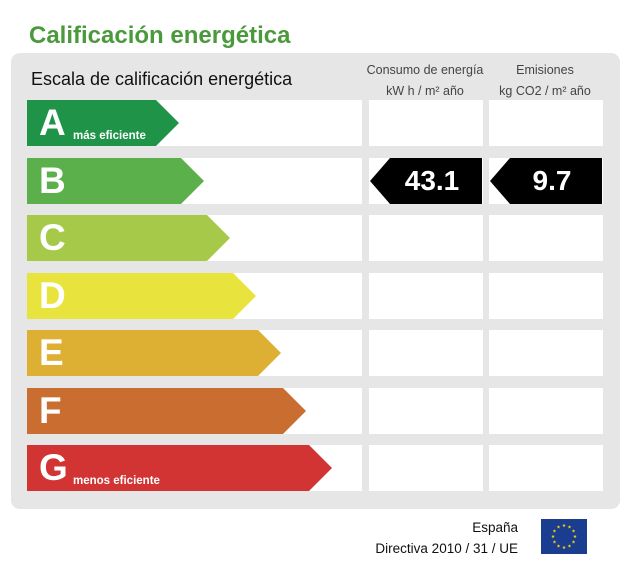  What do you see at coordinates (116, 481) in the screenshot?
I see `rating-sublabel-g: menos eficiente` at bounding box center [116, 481].